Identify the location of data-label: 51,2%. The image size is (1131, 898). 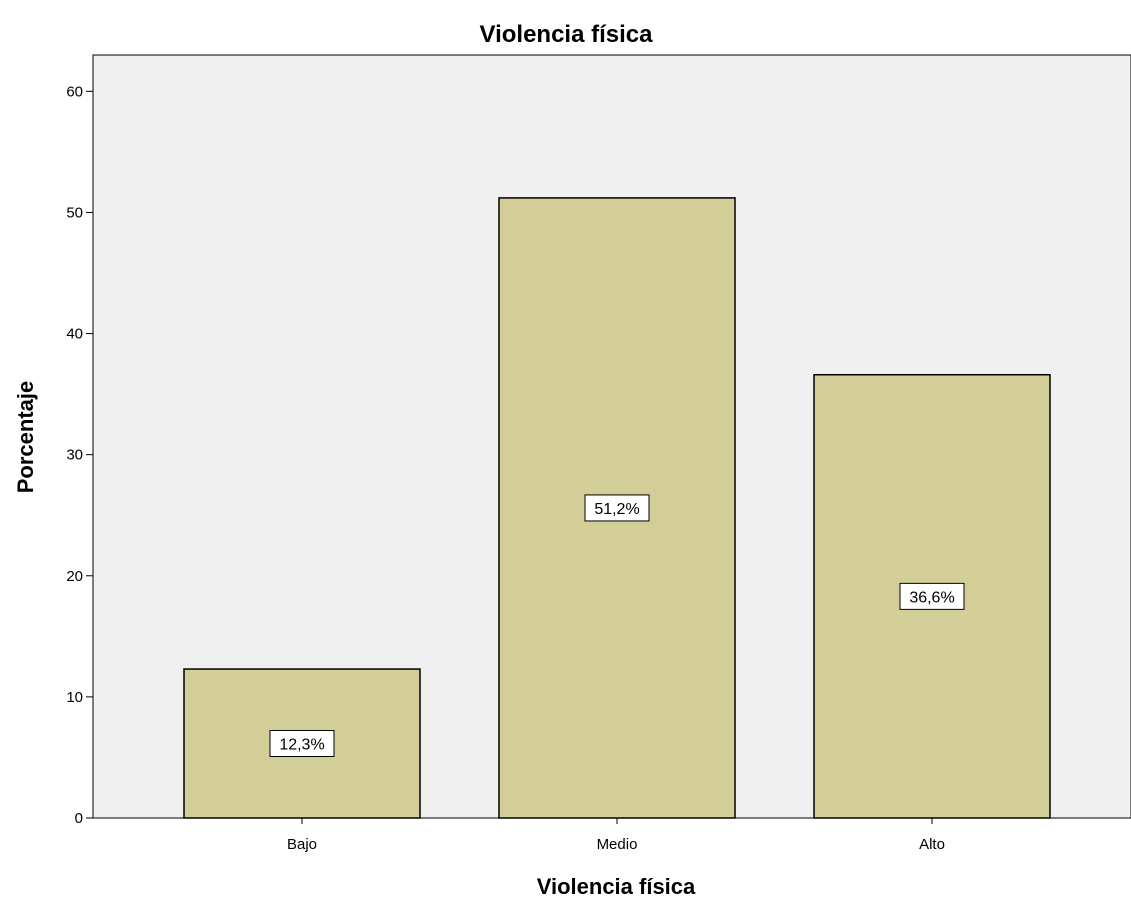
(616, 509).